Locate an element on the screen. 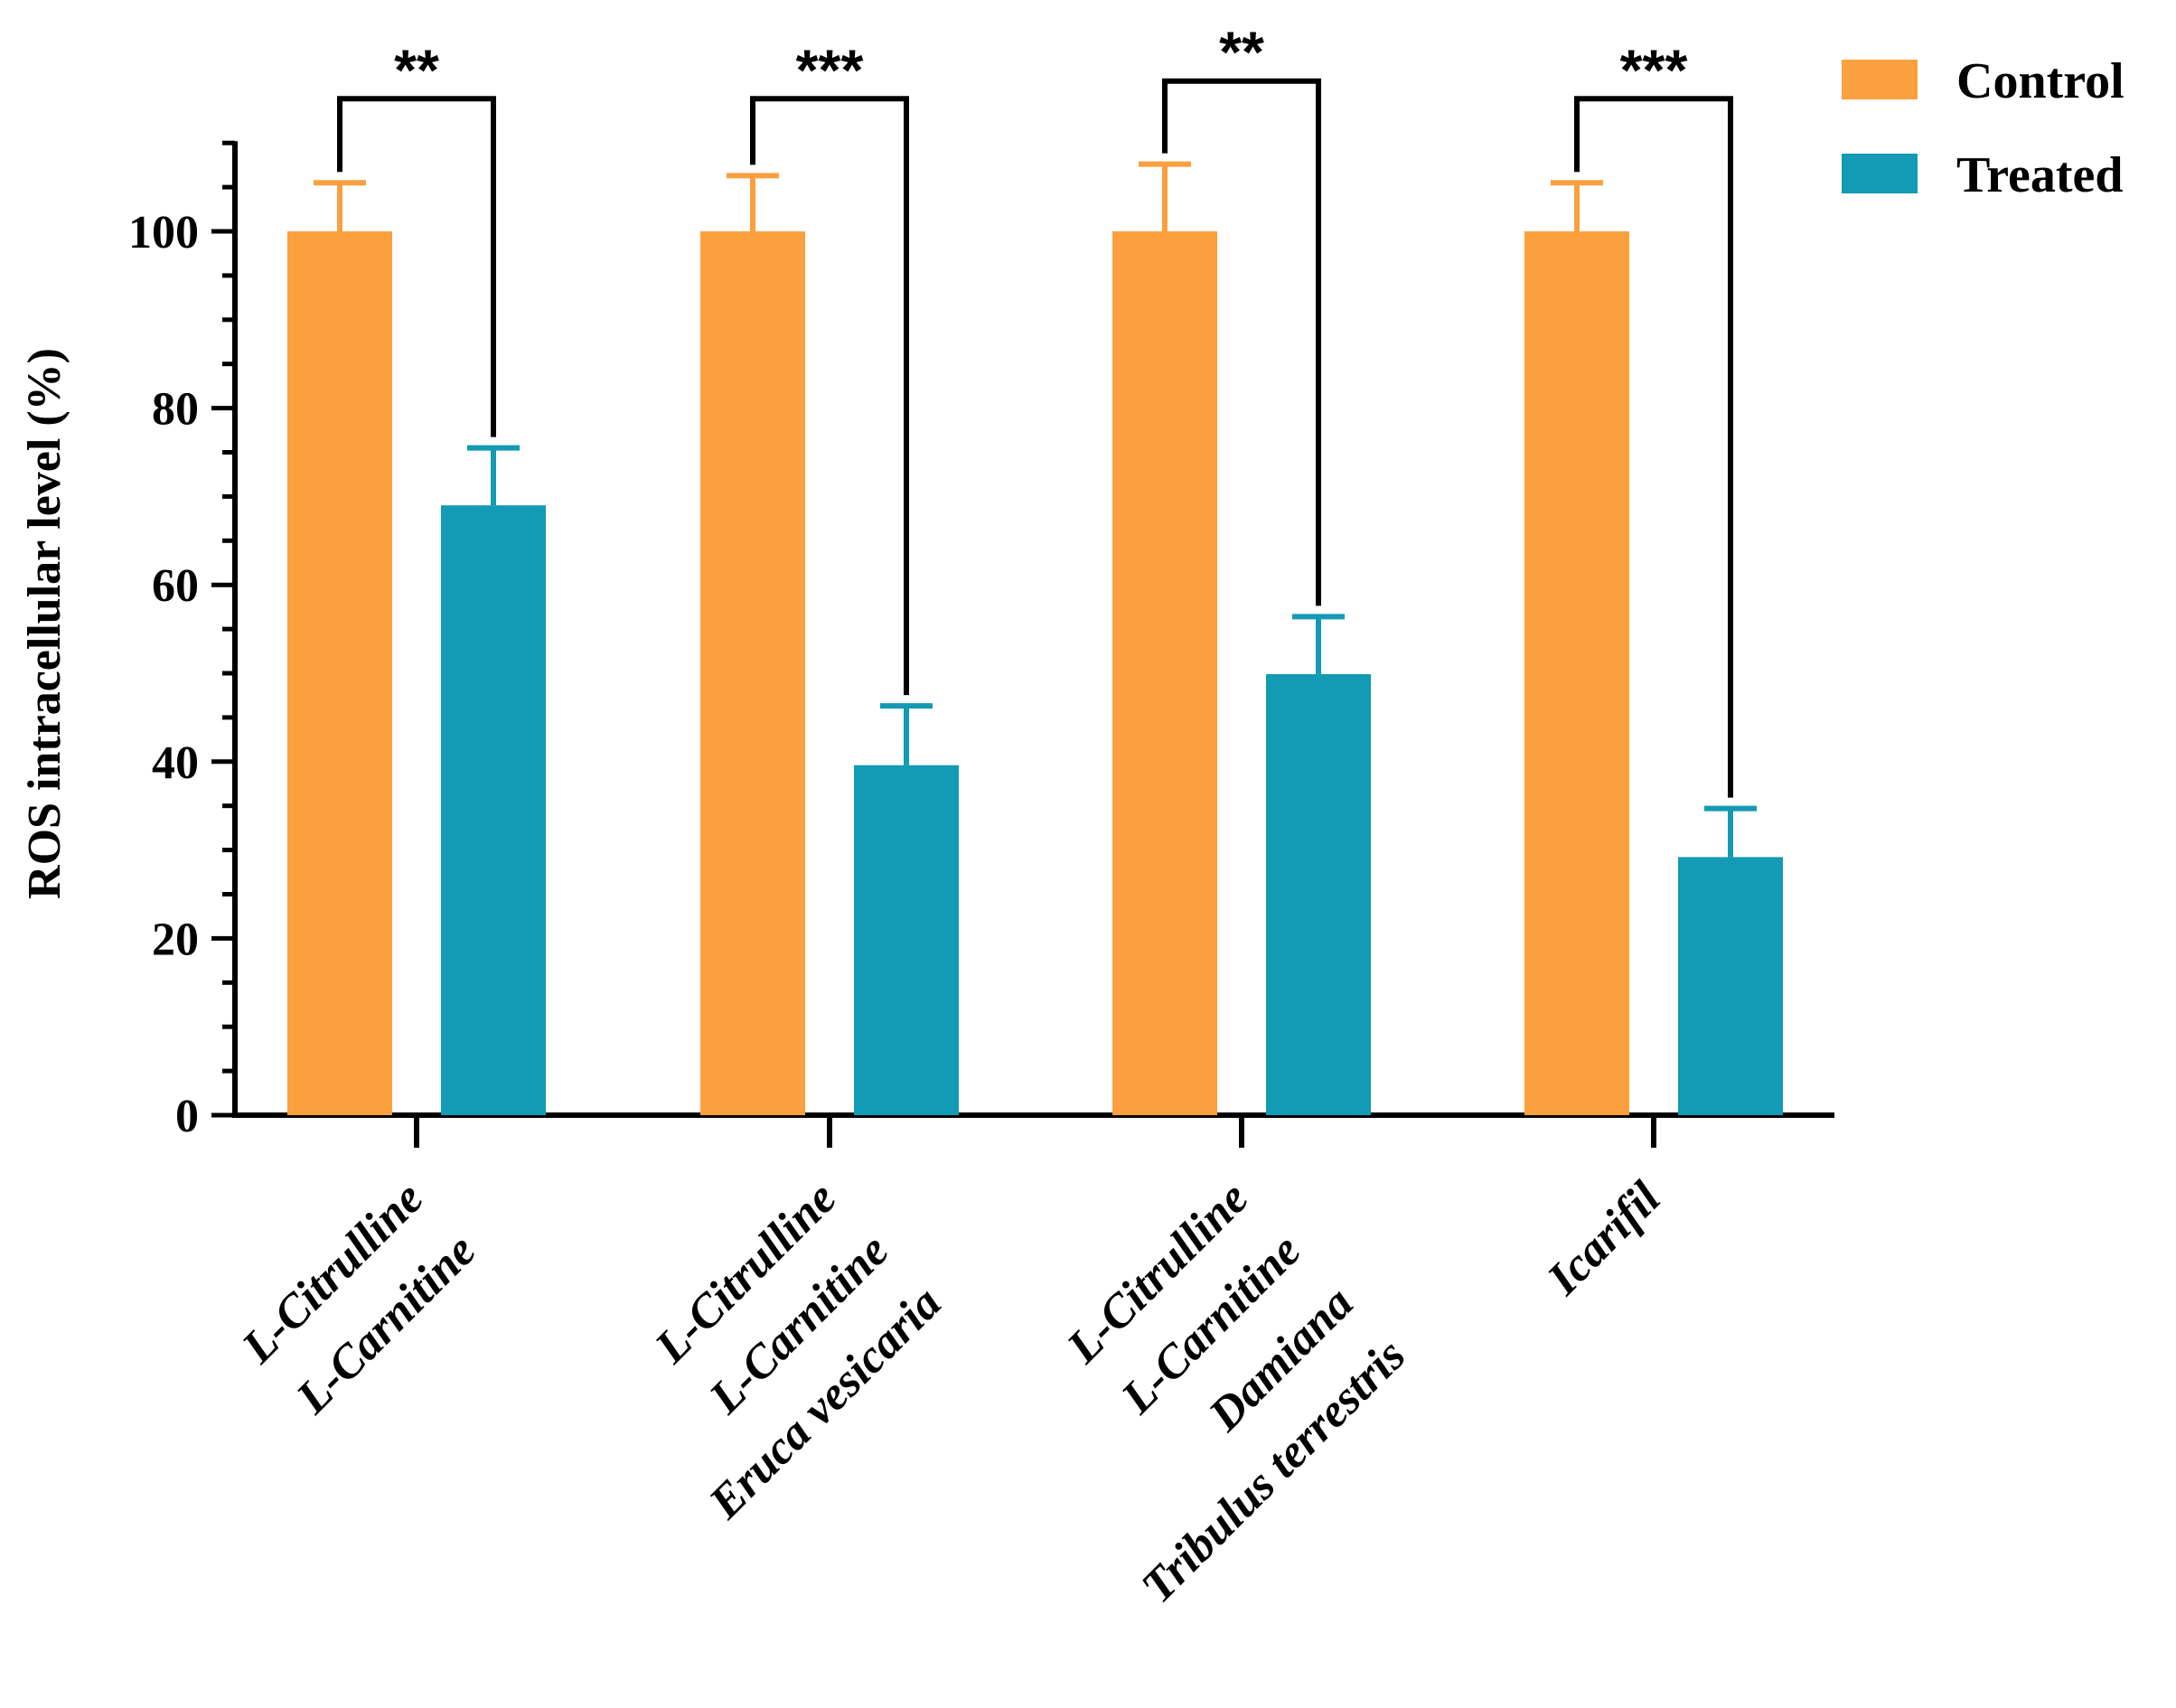 The image size is (2176, 1708). x-category-label: Icarifil is located at coordinates (1604, 1239).